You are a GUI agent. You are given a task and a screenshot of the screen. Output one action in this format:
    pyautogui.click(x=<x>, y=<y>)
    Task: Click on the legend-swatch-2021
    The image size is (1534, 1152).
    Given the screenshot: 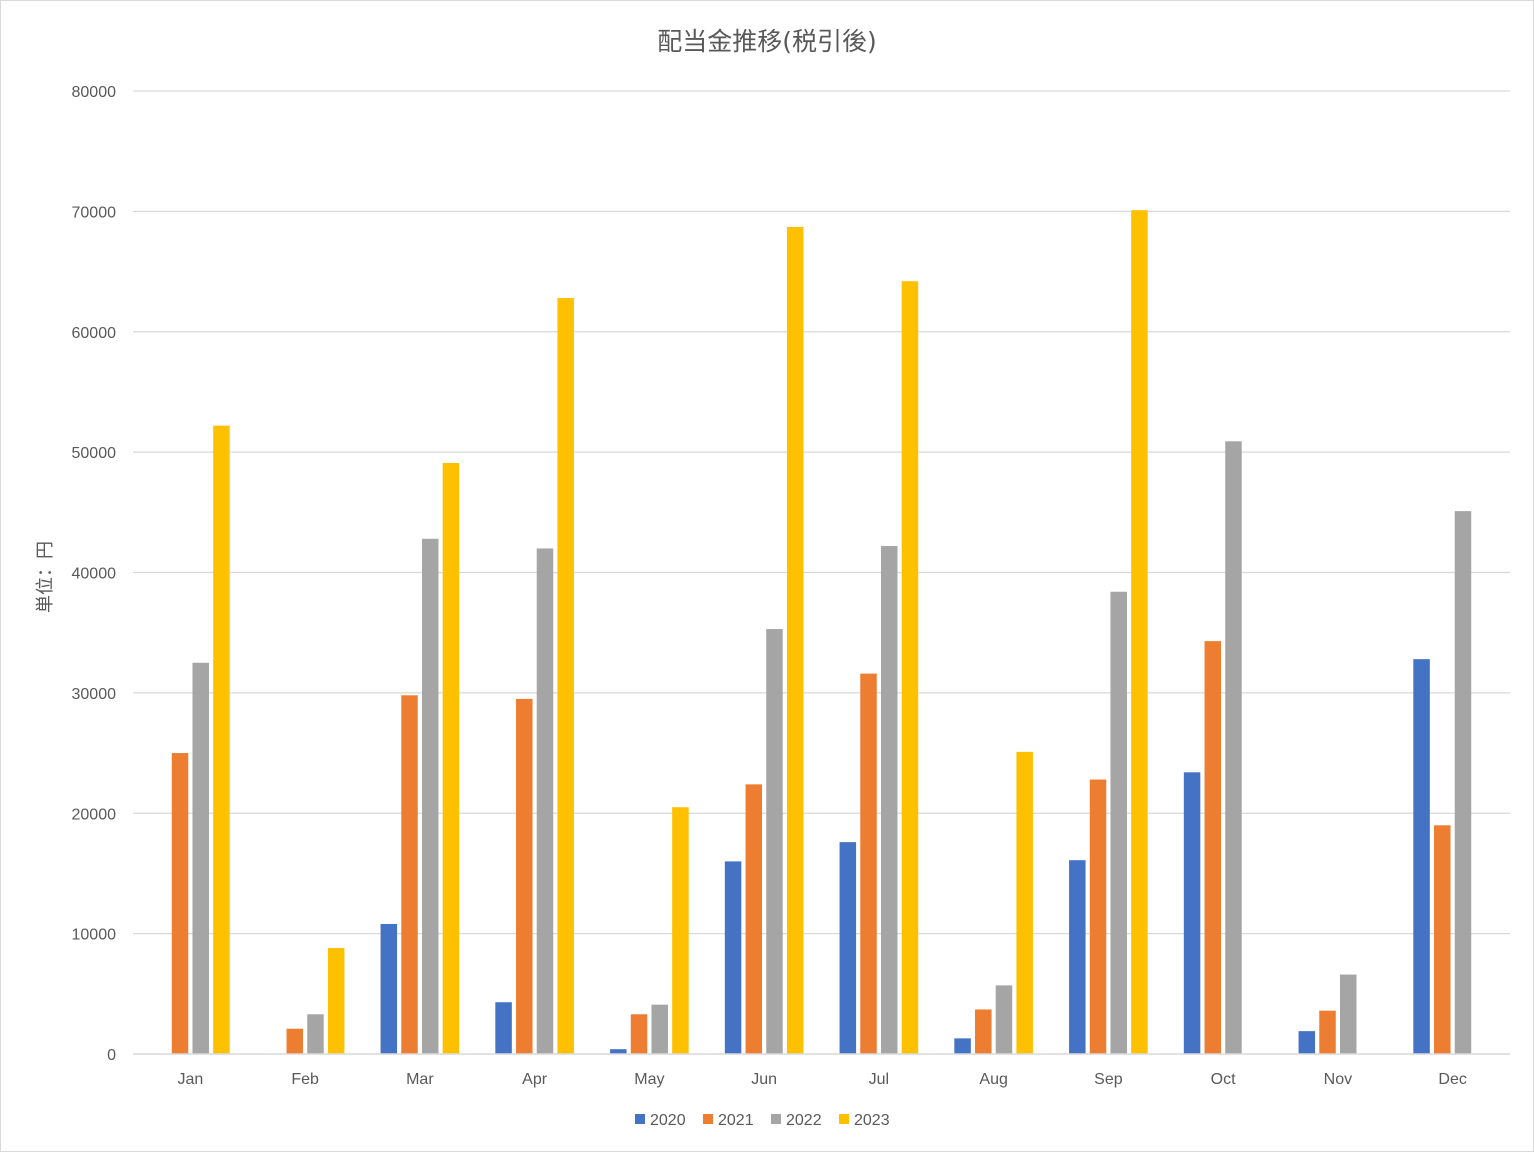 What is the action you would take?
    pyautogui.click(x=708, y=1119)
    